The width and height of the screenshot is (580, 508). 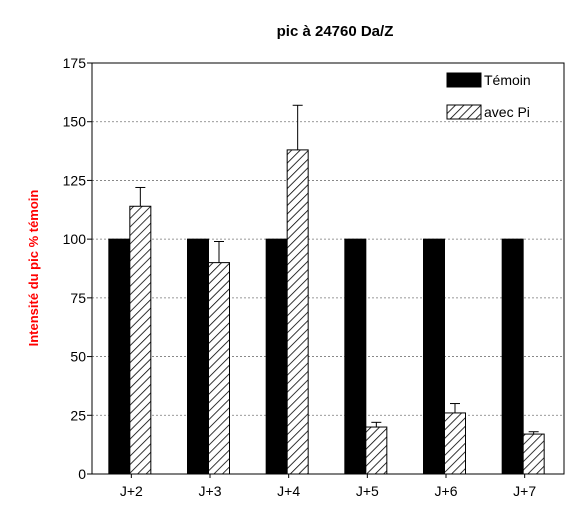 What do you see at coordinates (335, 31) in the screenshot?
I see `chart-title: pic à 24760 Da/Z` at bounding box center [335, 31].